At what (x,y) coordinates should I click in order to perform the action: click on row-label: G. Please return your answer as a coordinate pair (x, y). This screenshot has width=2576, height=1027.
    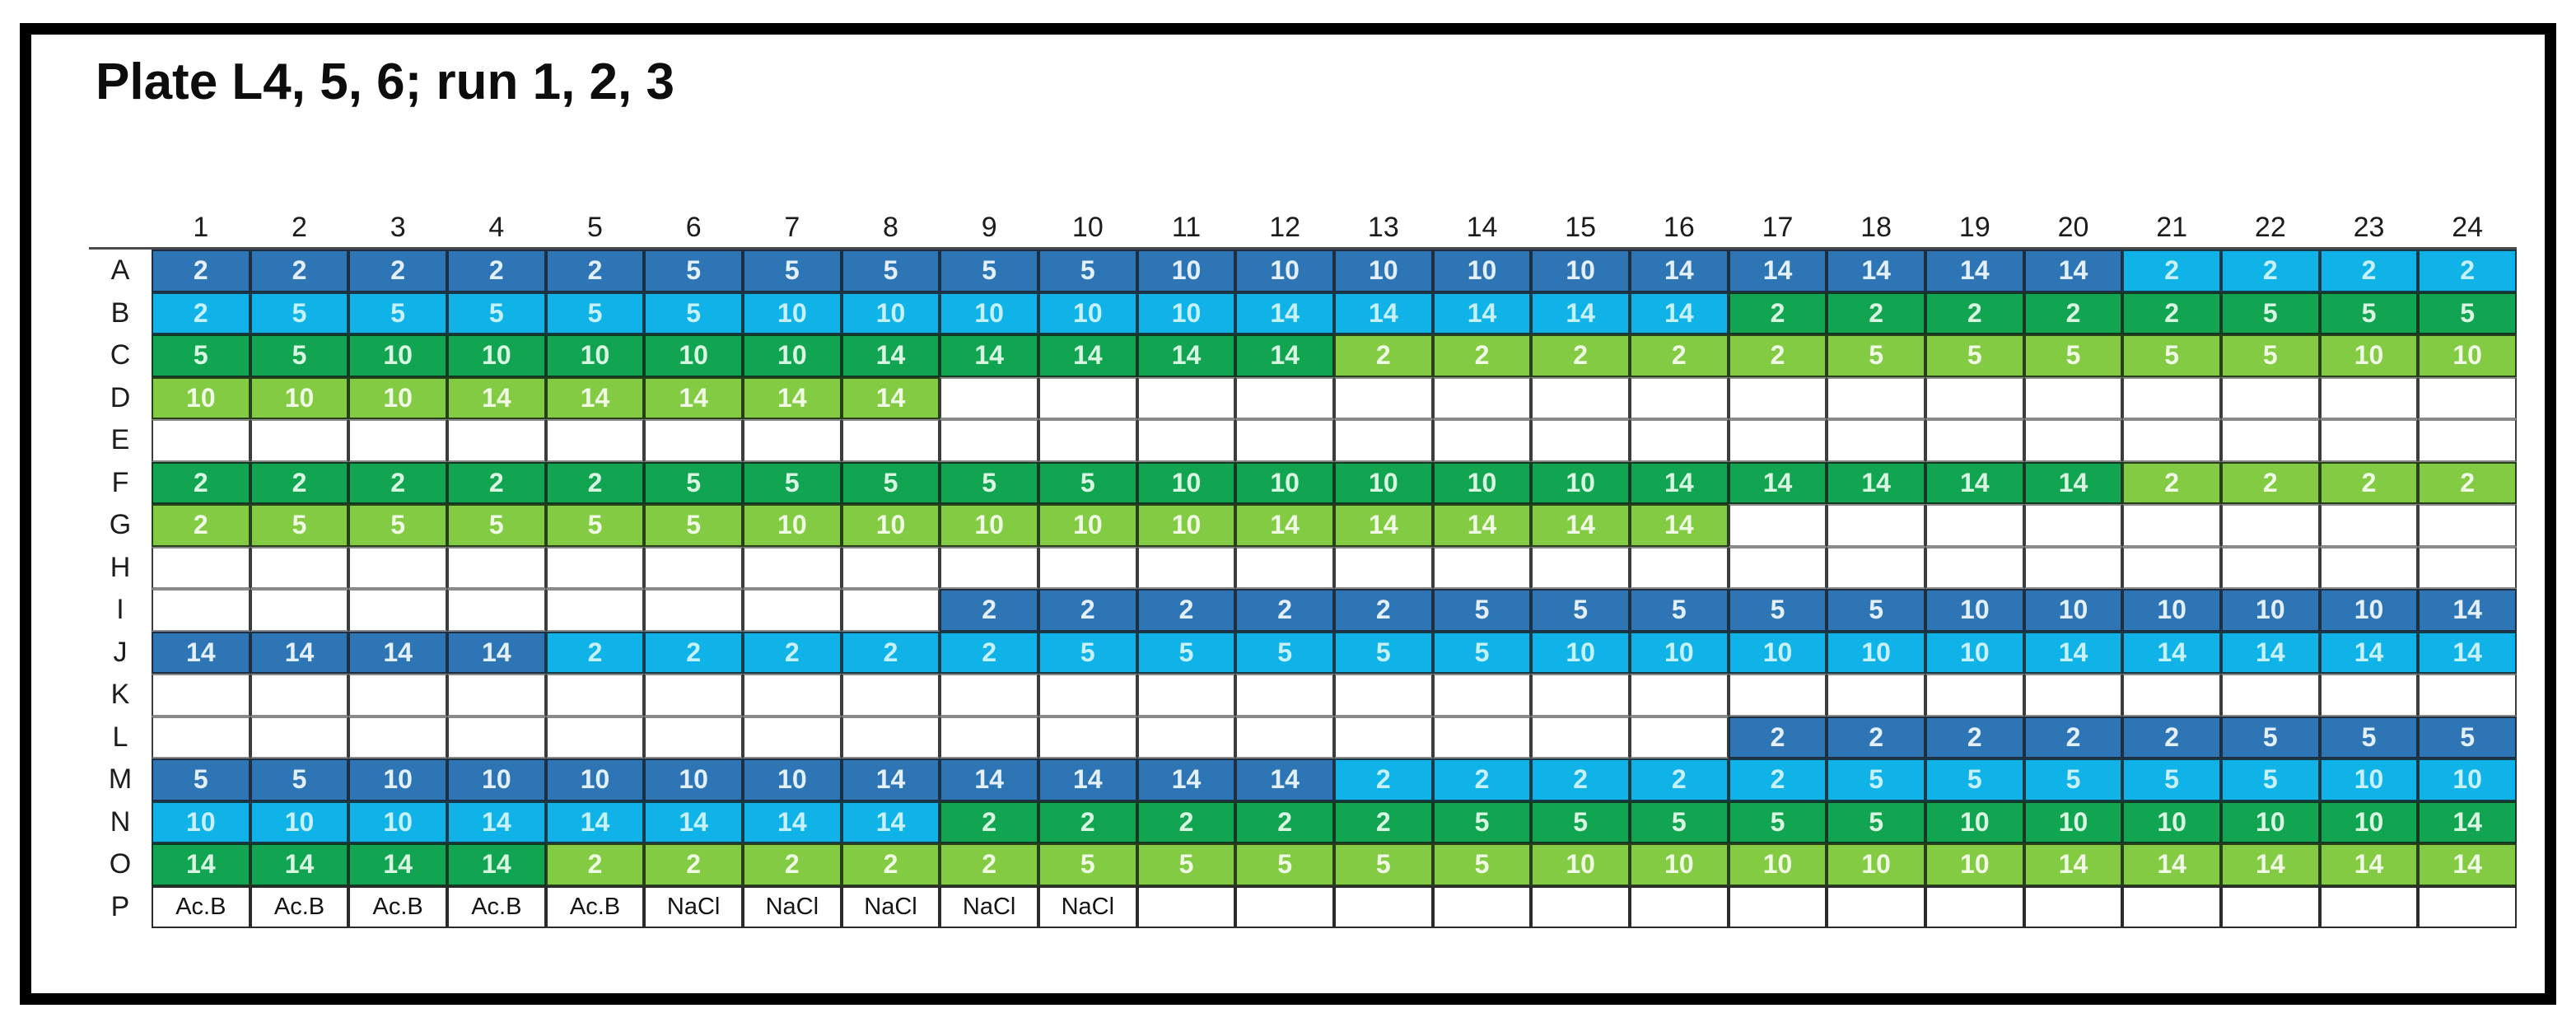
    Looking at the image, I should click on (120, 525).